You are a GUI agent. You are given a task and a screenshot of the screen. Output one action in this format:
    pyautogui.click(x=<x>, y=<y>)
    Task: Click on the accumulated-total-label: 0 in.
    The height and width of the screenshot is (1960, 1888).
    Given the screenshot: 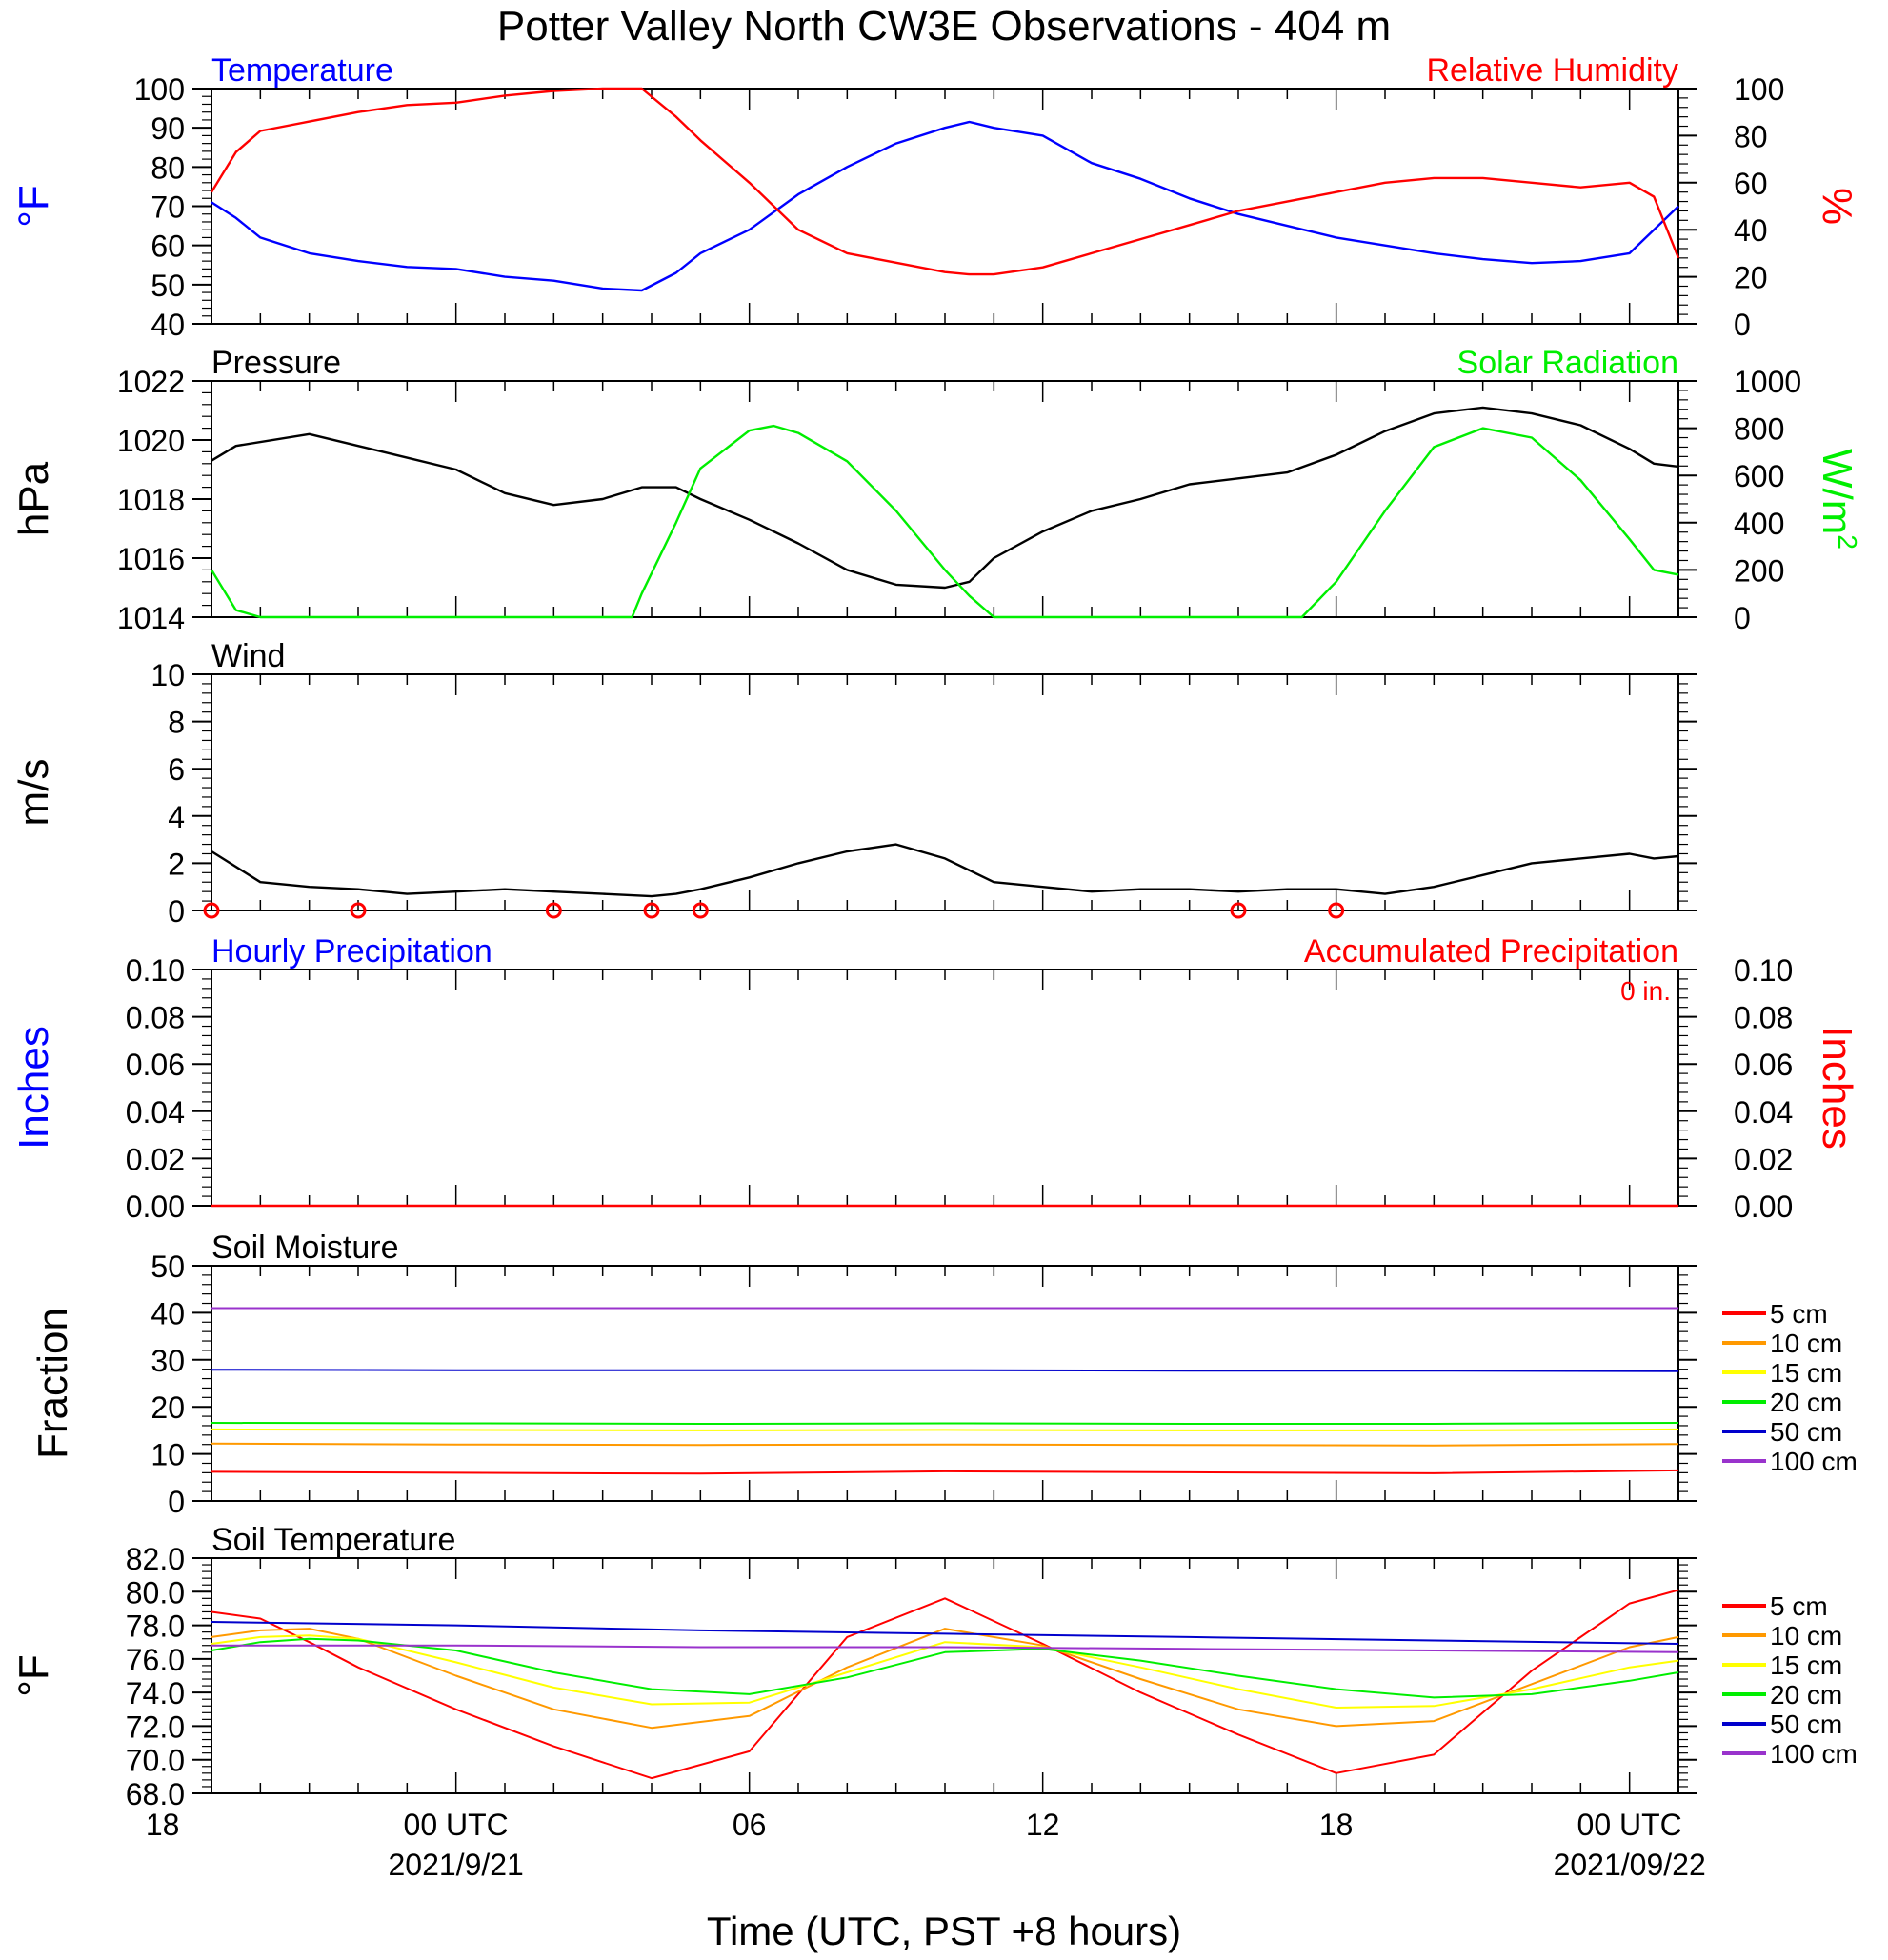 What is the action you would take?
    pyautogui.click(x=1645, y=991)
    